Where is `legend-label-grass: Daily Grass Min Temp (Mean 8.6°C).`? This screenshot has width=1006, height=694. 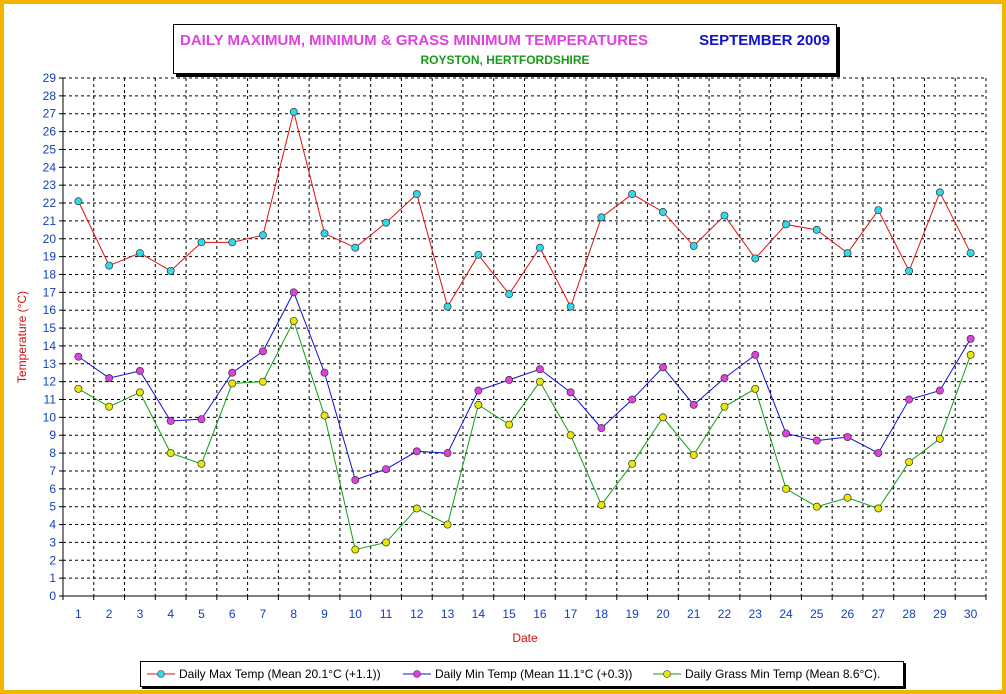 legend-label-grass: Daily Grass Min Temp (Mean 8.6°C). is located at coordinates (783, 674).